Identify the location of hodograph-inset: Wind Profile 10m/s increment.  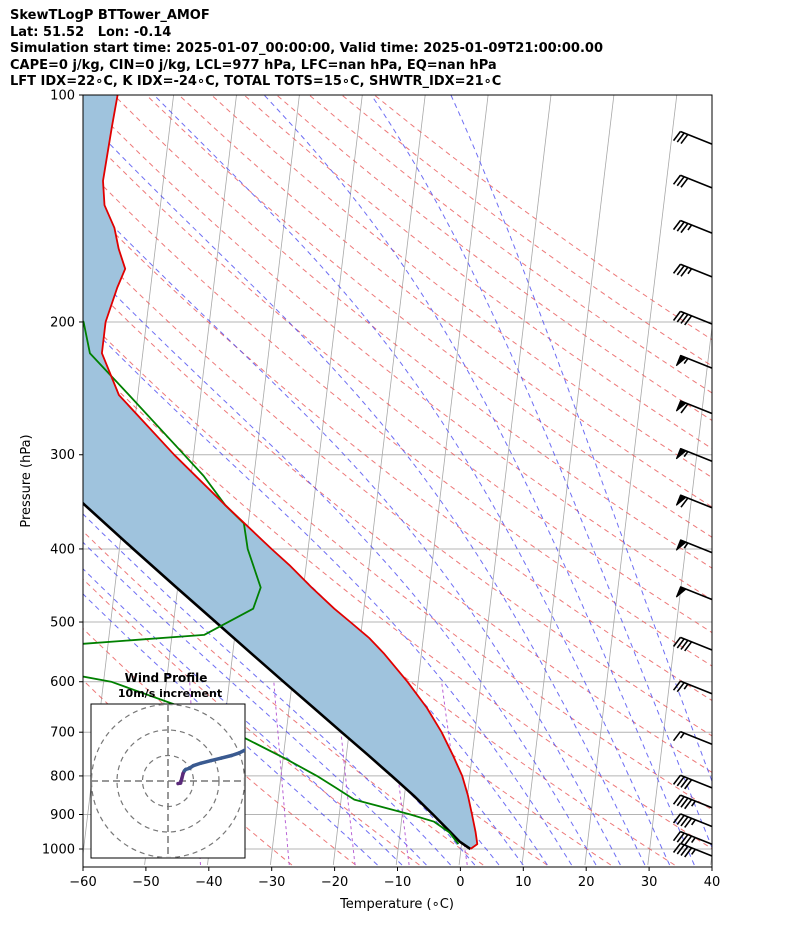
(168, 765).